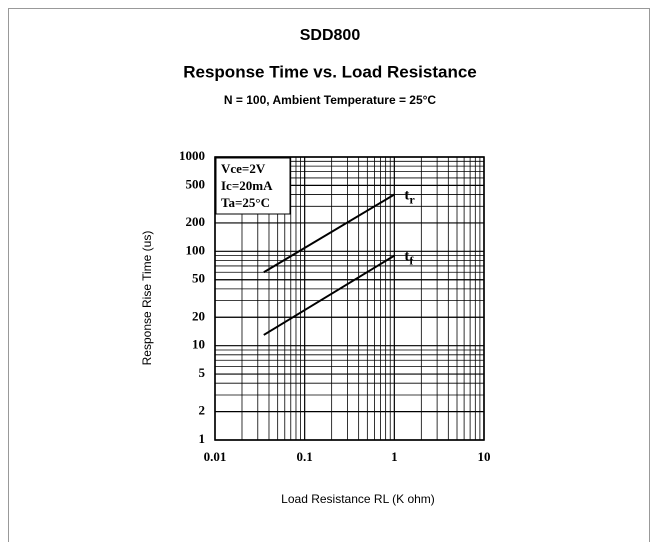 The width and height of the screenshot is (659, 542). I want to click on y-tick-label: 100, so click(196, 249).